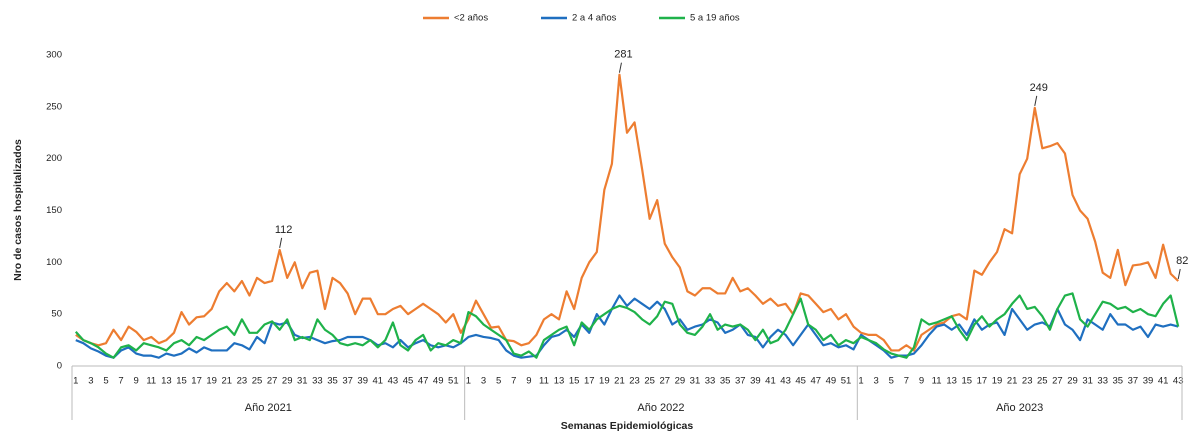 The height and width of the screenshot is (435, 1197). What do you see at coordinates (1039, 88) in the screenshot?
I see `data-label: 249` at bounding box center [1039, 88].